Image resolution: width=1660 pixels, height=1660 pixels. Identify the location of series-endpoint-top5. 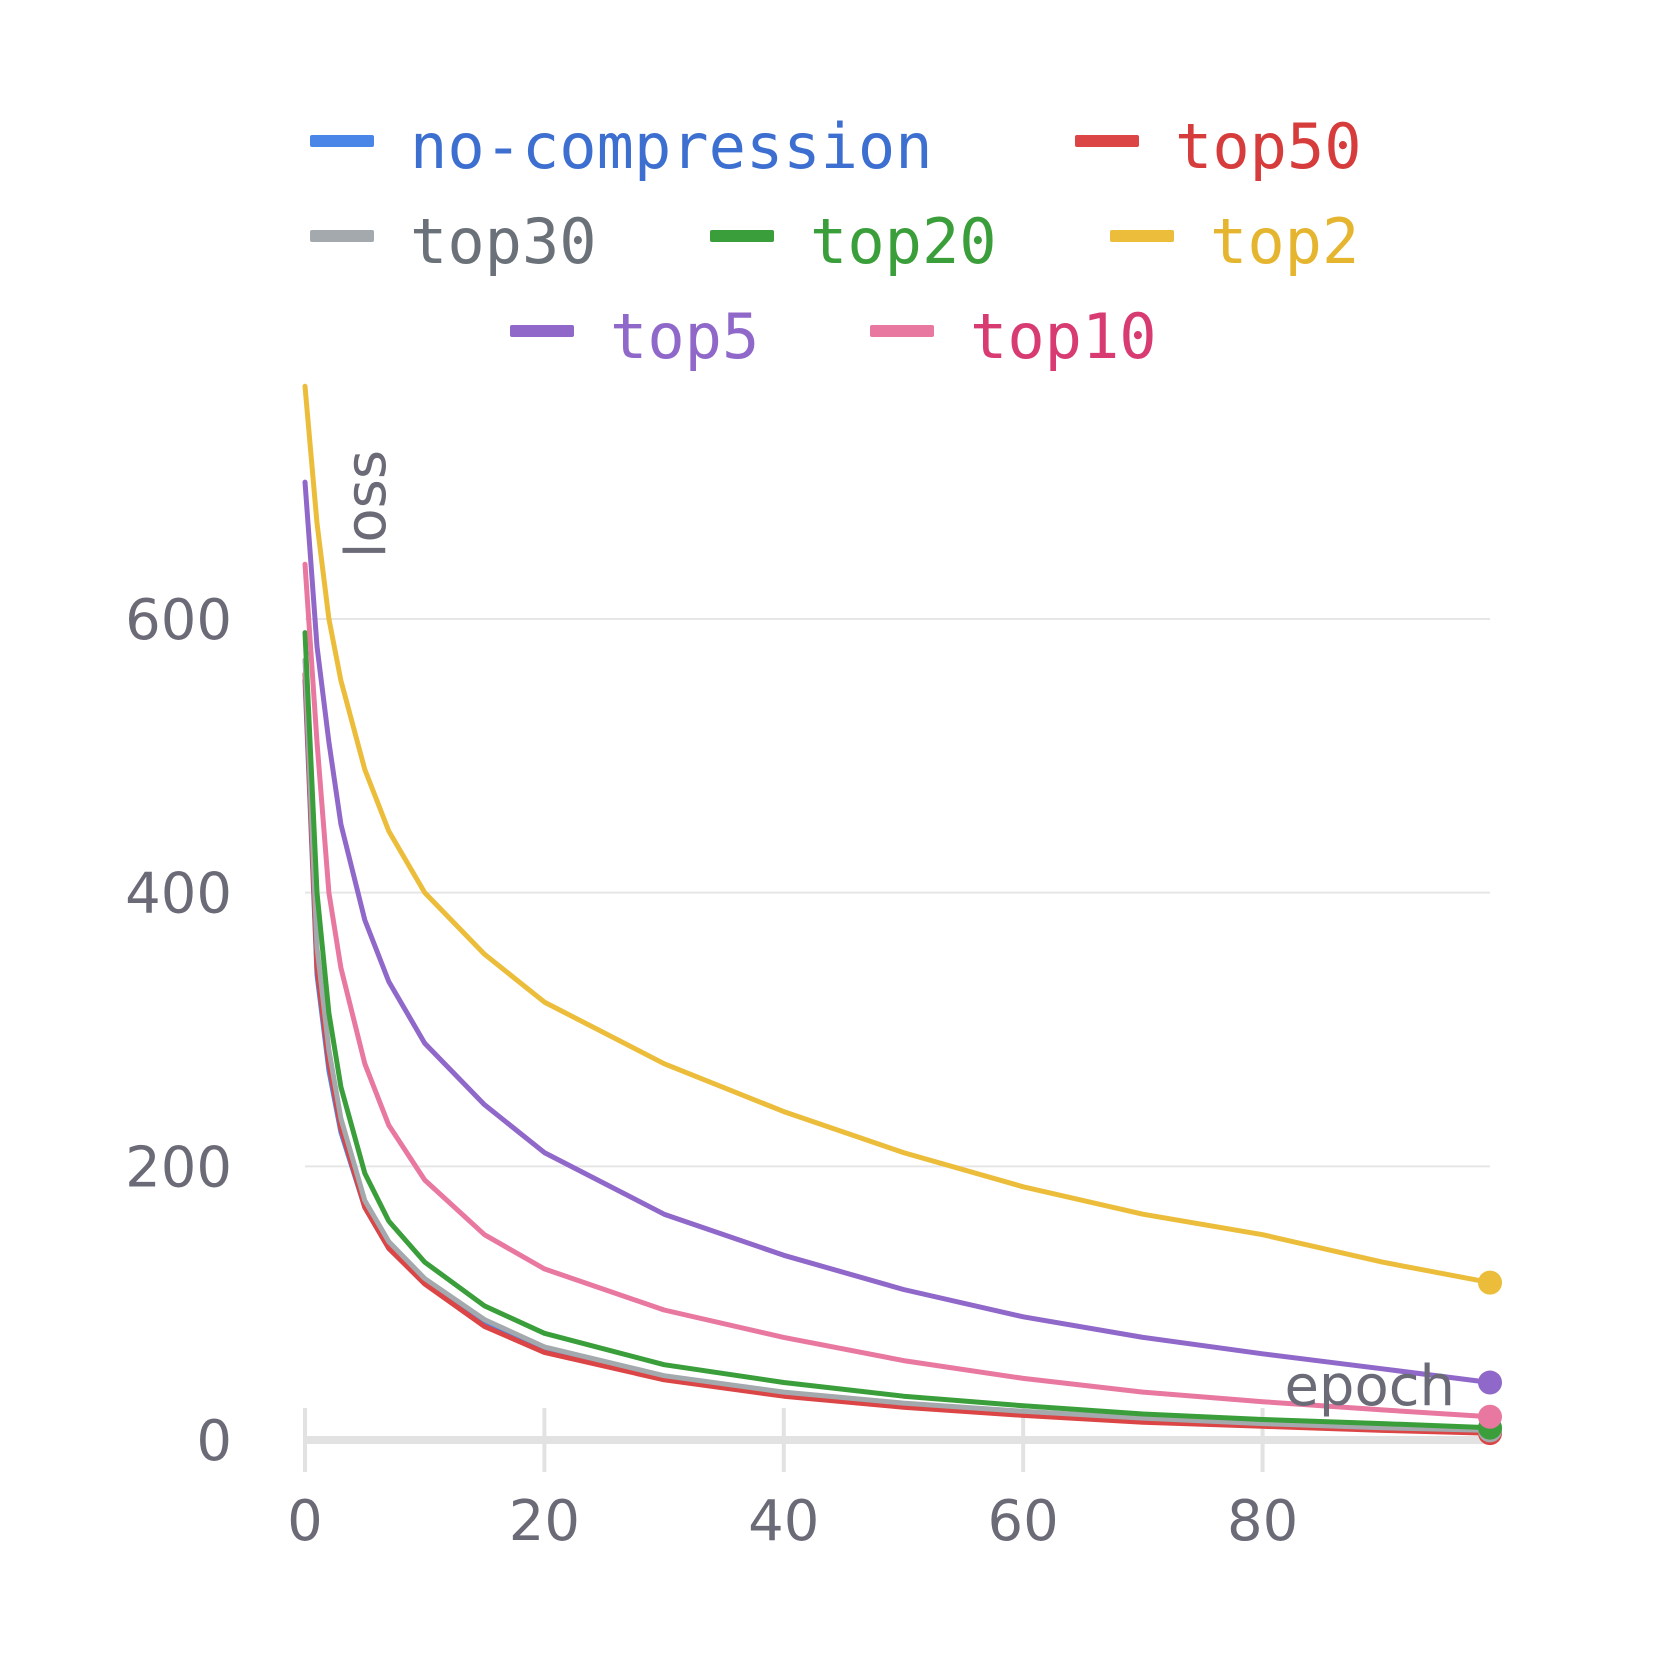
(1490, 1382).